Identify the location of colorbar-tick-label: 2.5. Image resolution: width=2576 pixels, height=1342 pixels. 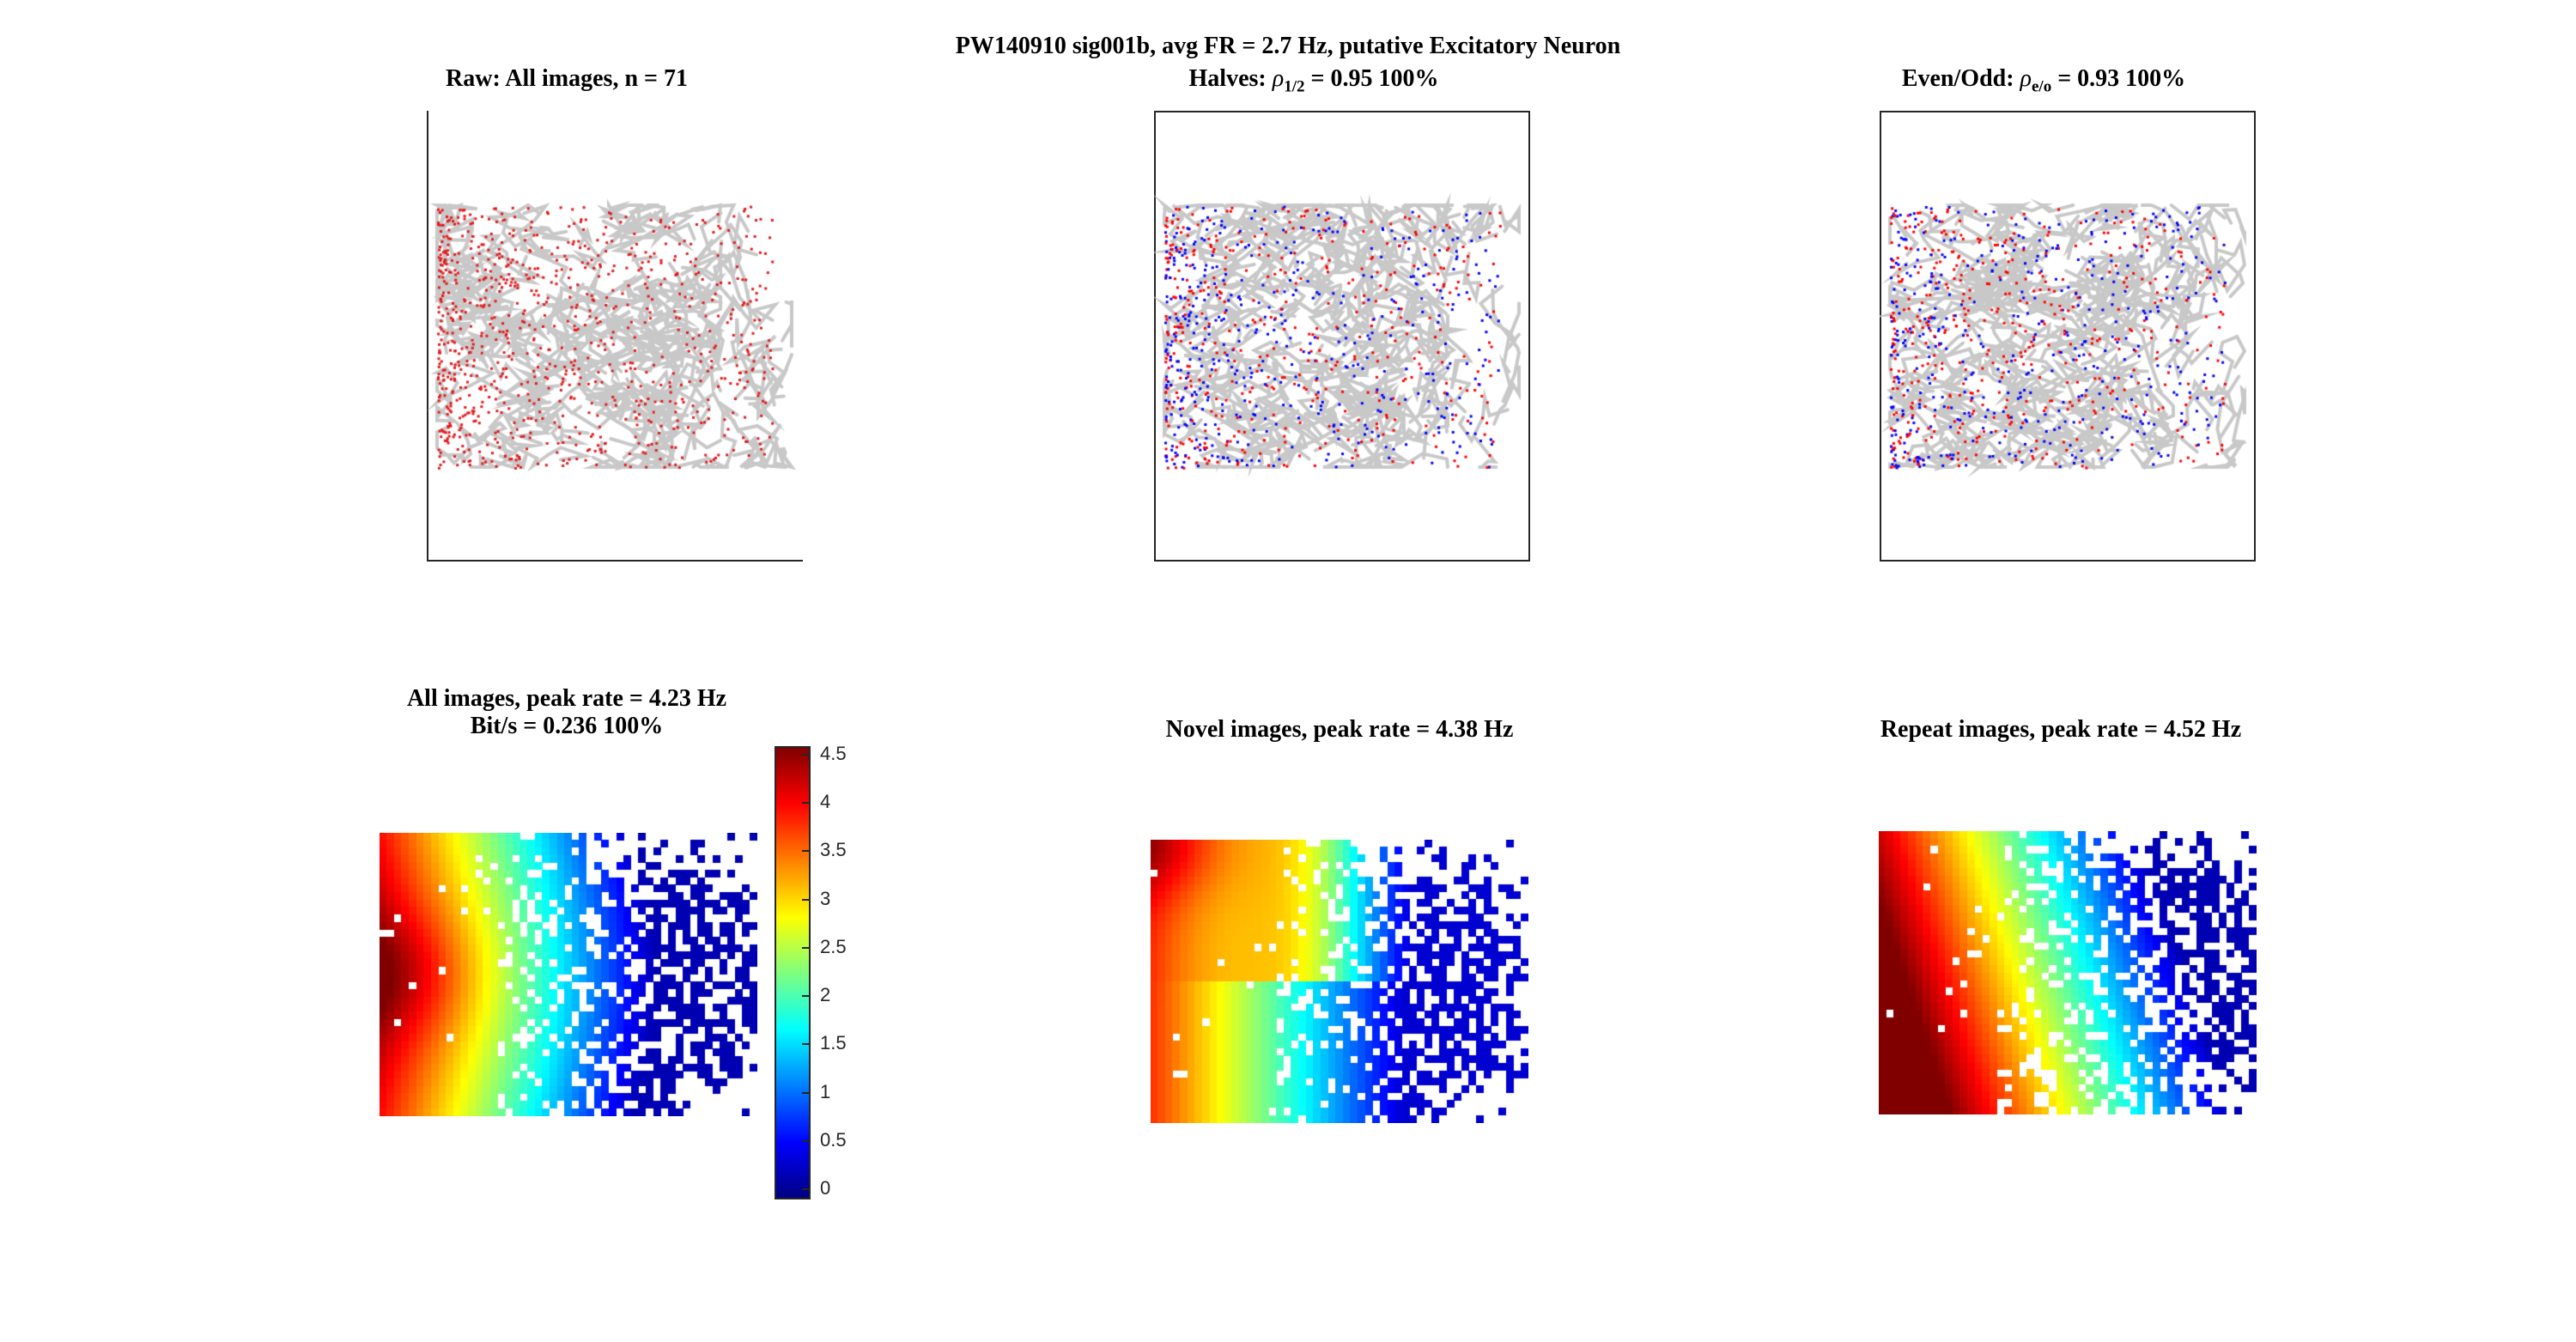
(834, 946).